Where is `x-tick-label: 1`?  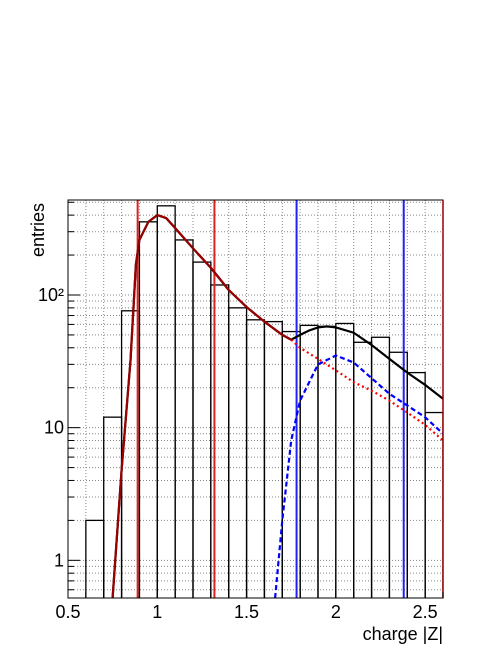 x-tick-label: 1 is located at coordinates (157, 612).